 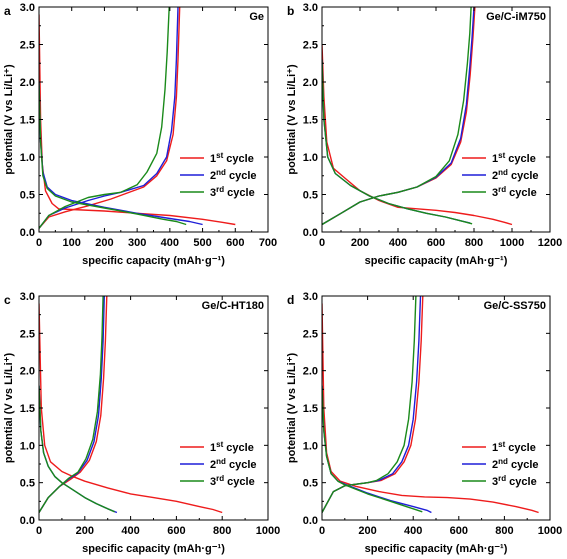 What do you see at coordinates (202, 243) in the screenshot?
I see `x-tick-label: 500` at bounding box center [202, 243].